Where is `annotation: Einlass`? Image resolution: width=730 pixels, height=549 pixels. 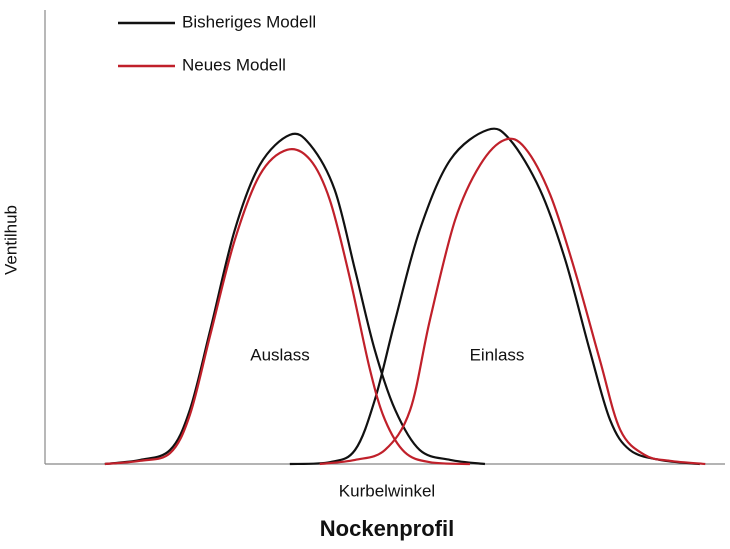
annotation: Einlass is located at coordinates (497, 354).